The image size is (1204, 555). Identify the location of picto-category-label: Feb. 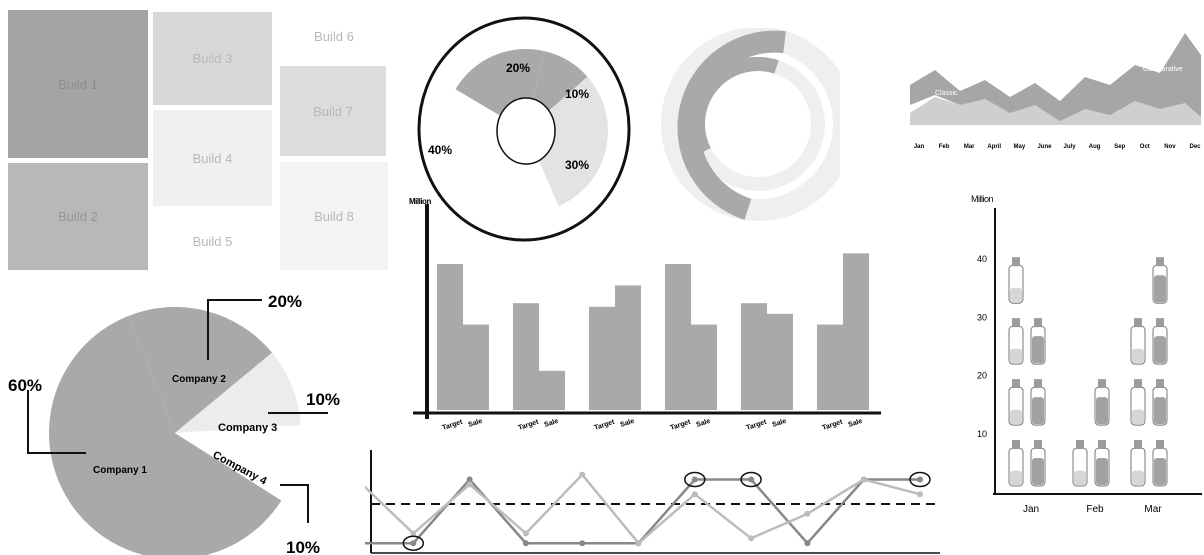
(1095, 509).